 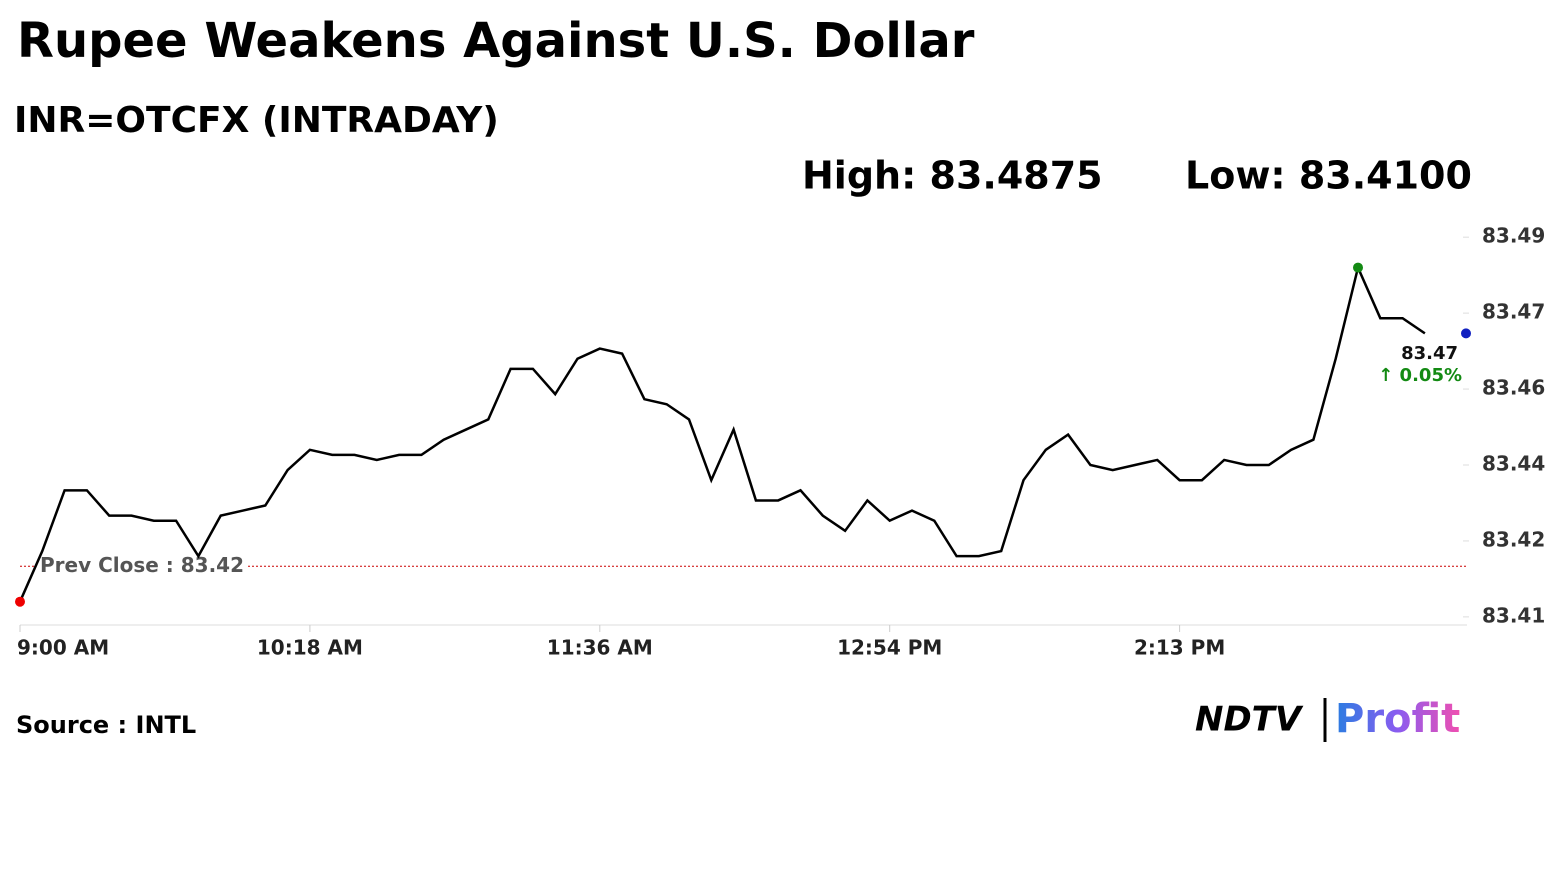 I want to click on y-tick-label: 83.49, so click(x=1513, y=236).